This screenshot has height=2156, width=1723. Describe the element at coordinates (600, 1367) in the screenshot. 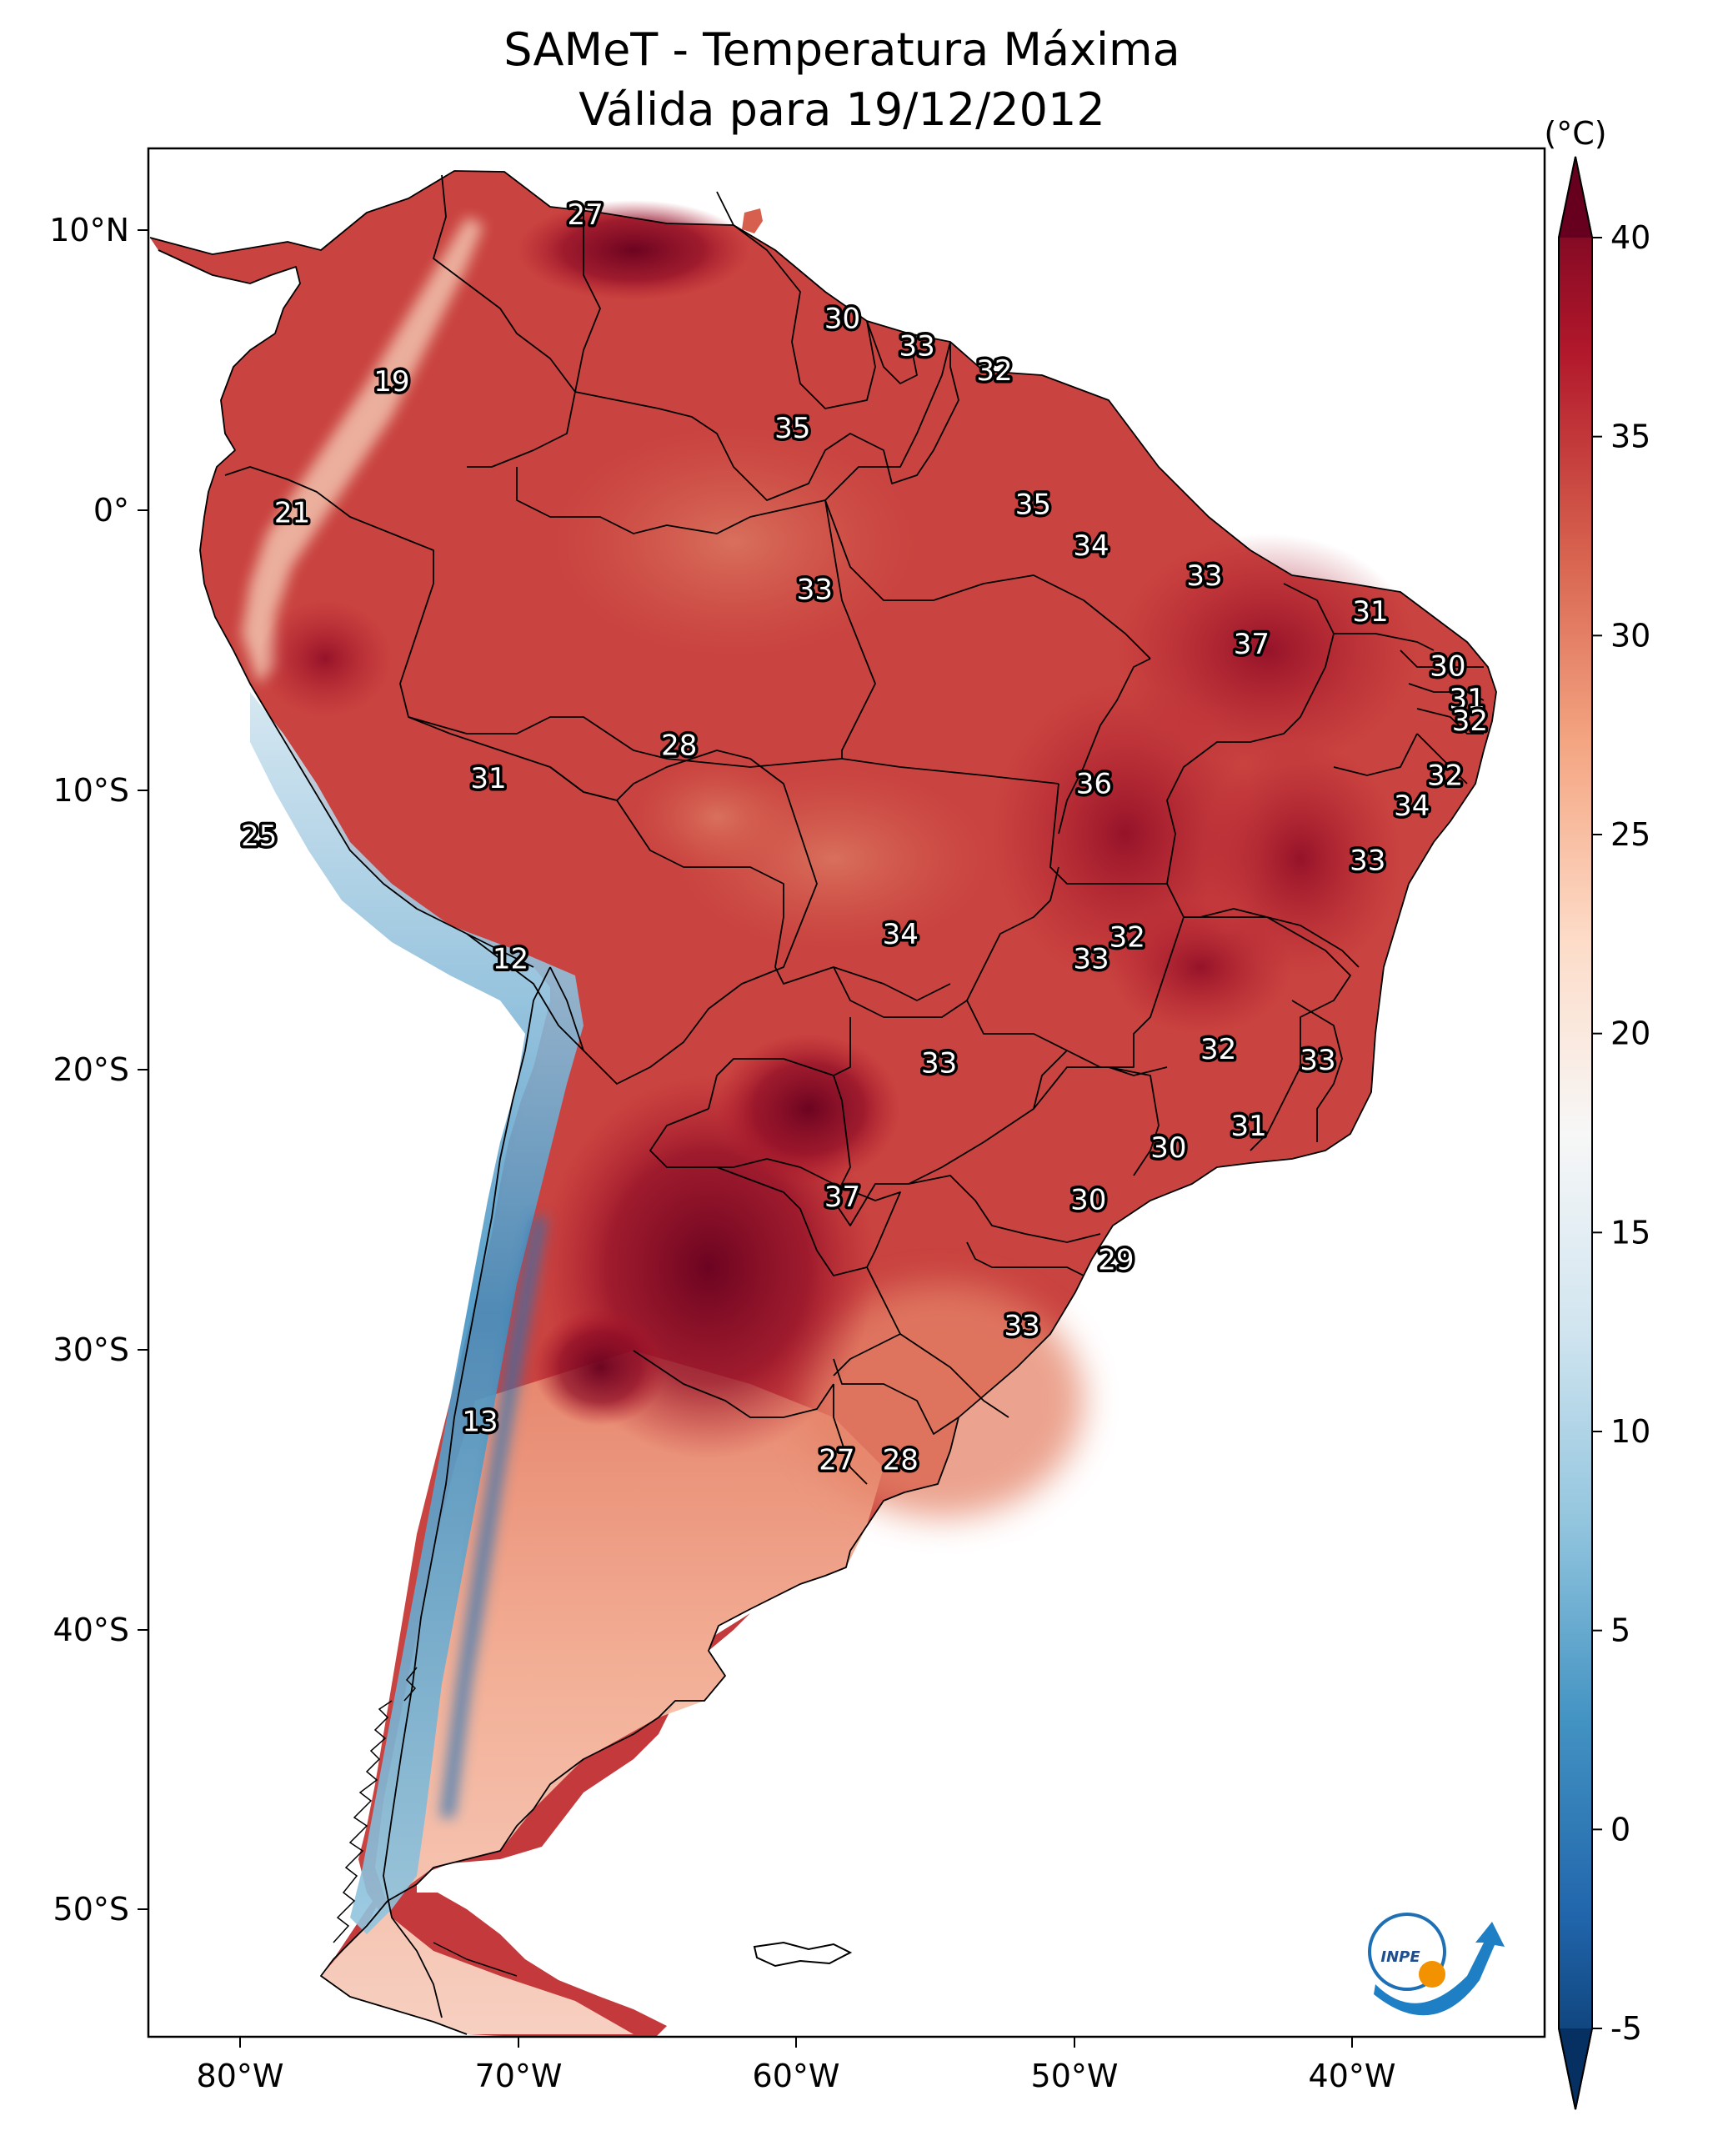

I see `hot-core-cordoba` at that location.